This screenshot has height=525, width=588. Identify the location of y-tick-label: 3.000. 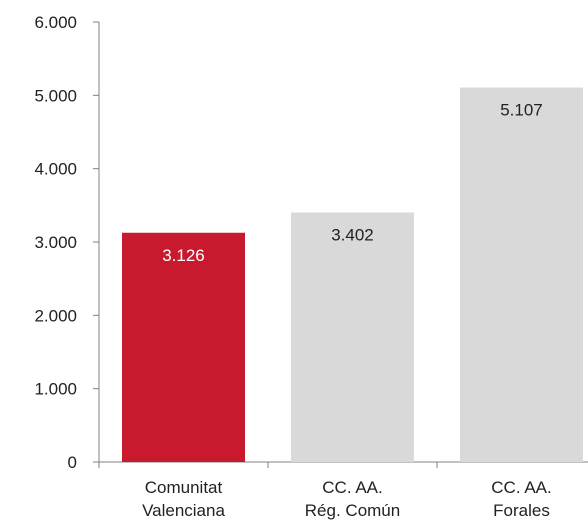
(55, 242).